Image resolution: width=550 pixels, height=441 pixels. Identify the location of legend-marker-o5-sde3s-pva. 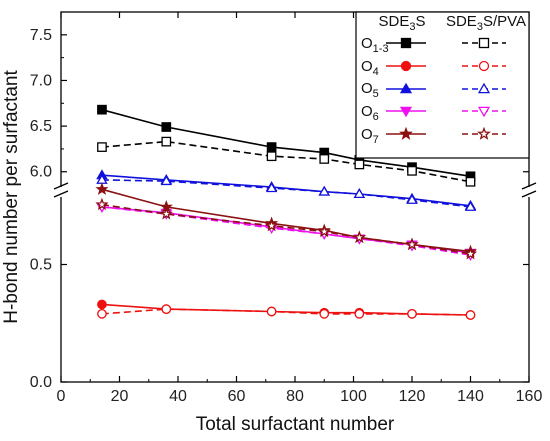
(484, 88).